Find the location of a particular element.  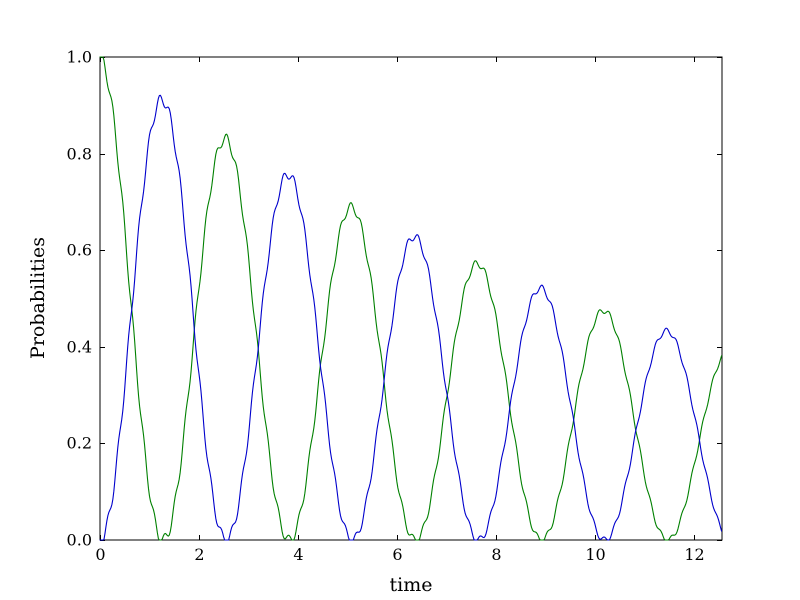

x-axis-label: time is located at coordinates (411, 585).